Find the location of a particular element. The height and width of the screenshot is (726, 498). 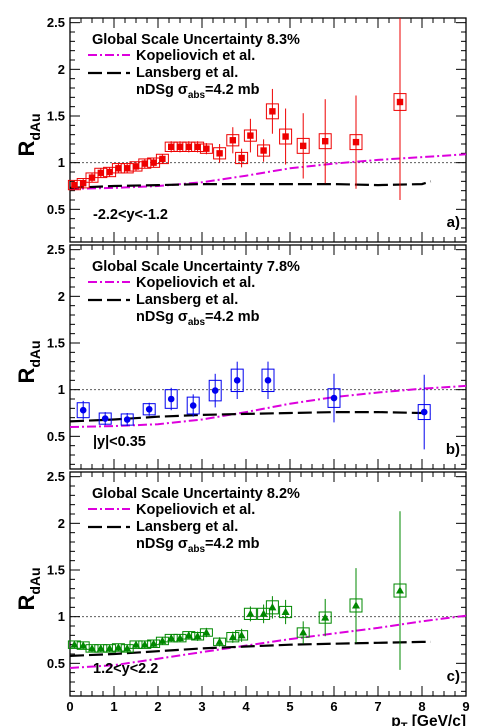

x-tick-label: 3 is located at coordinates (201, 706).